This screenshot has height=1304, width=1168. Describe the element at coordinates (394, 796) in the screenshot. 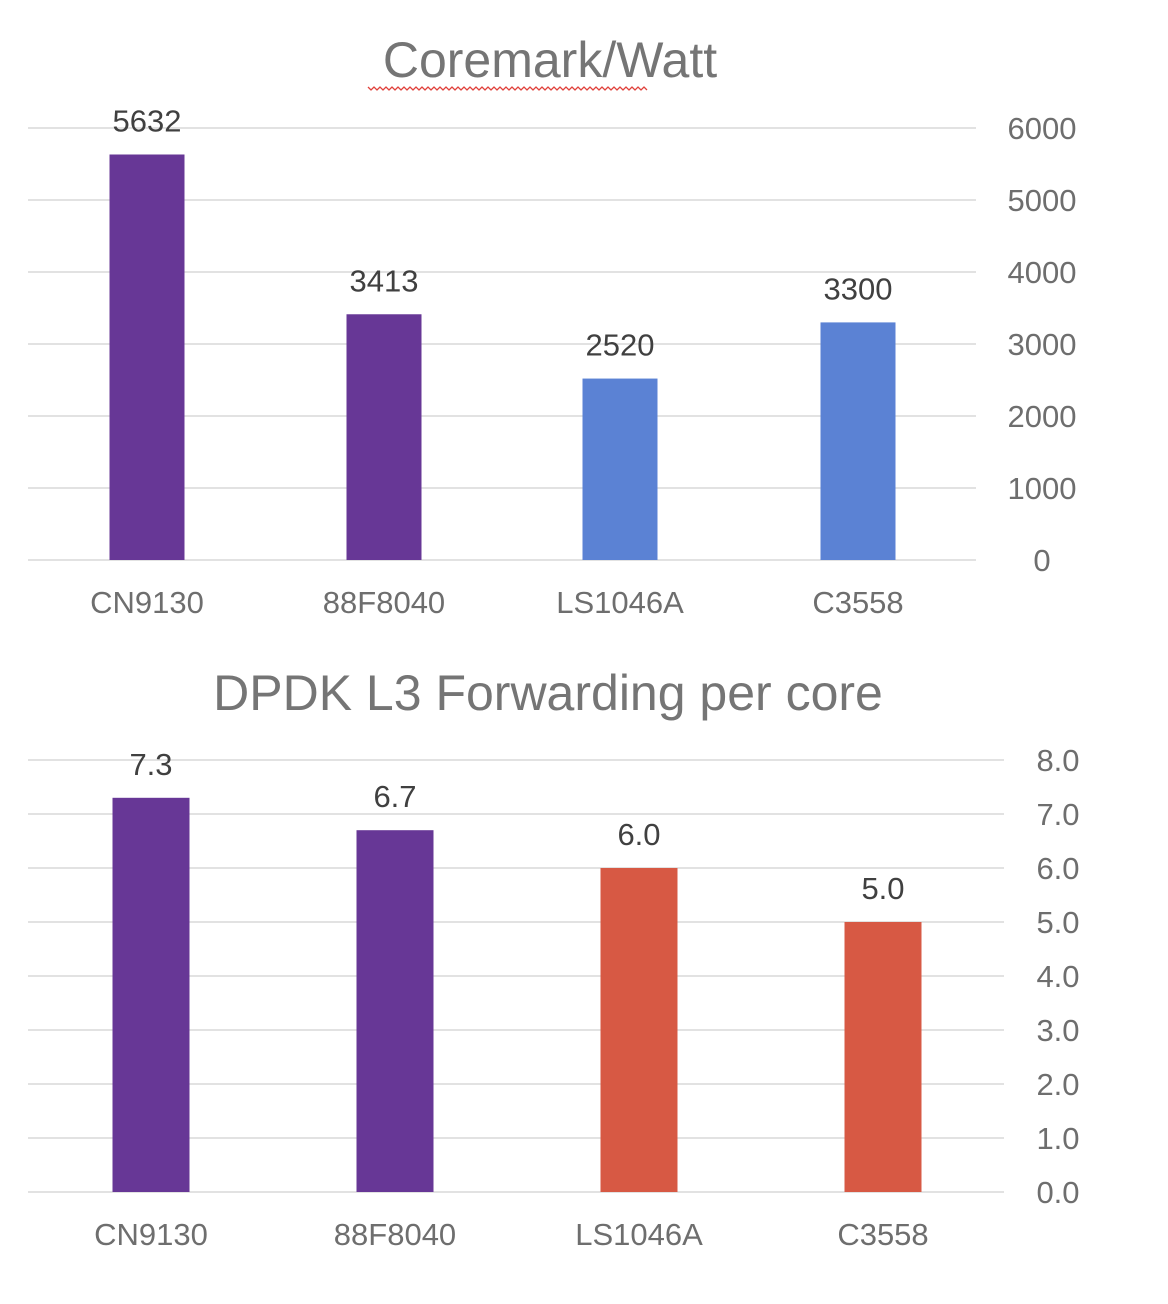

I see `data-label: 6.7` at that location.